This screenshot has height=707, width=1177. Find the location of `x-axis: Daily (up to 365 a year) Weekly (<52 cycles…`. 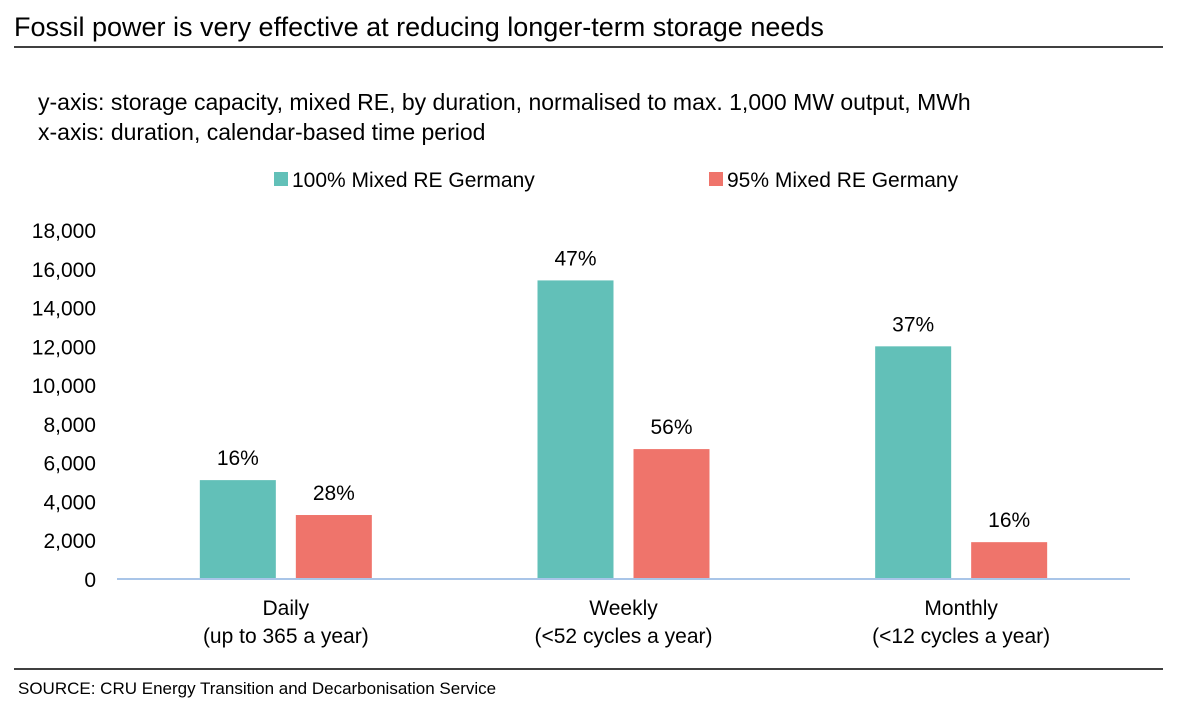

x-axis: Daily (up to 365 a year) Weekly (<52 cycles… is located at coordinates (626, 622).